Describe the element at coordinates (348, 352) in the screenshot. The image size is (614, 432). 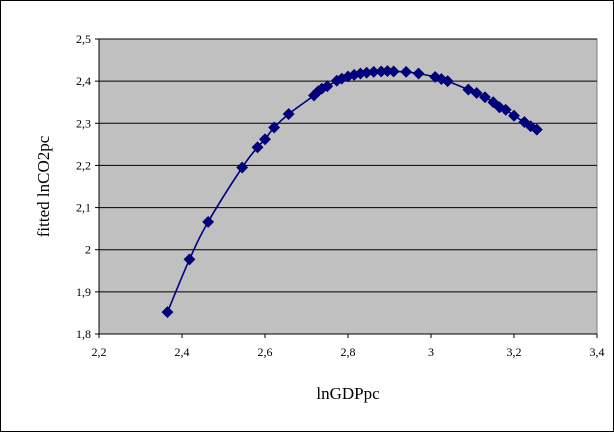
I see `x-tick-label: 2,8` at that location.